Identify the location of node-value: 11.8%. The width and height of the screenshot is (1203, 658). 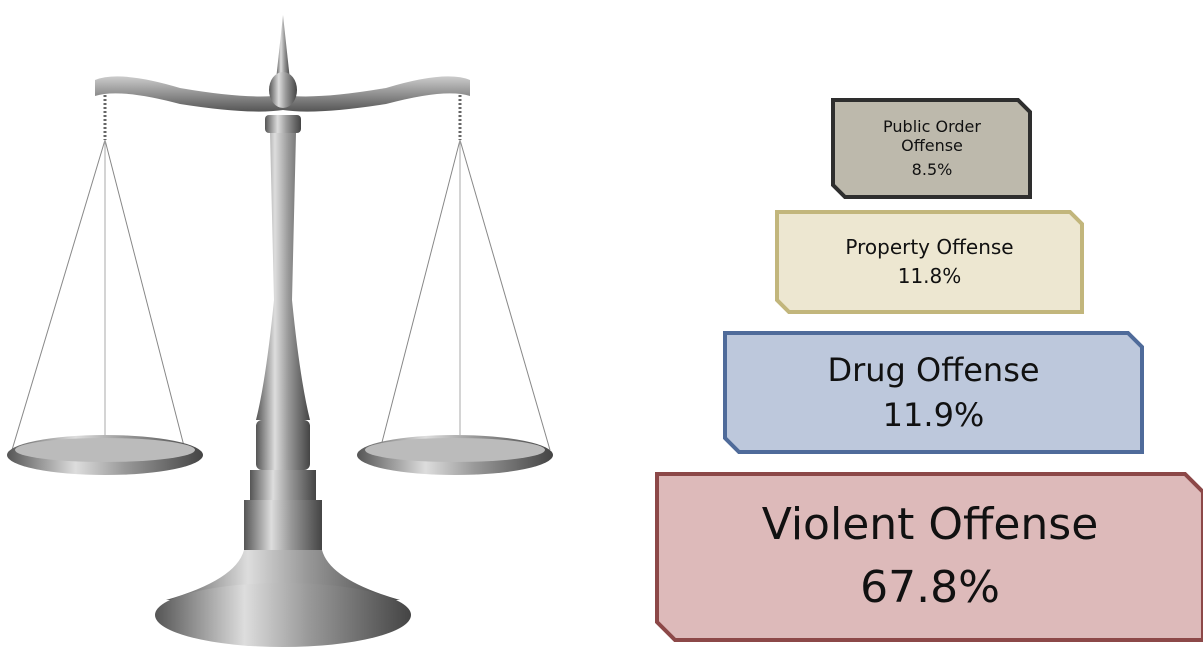
(929, 276).